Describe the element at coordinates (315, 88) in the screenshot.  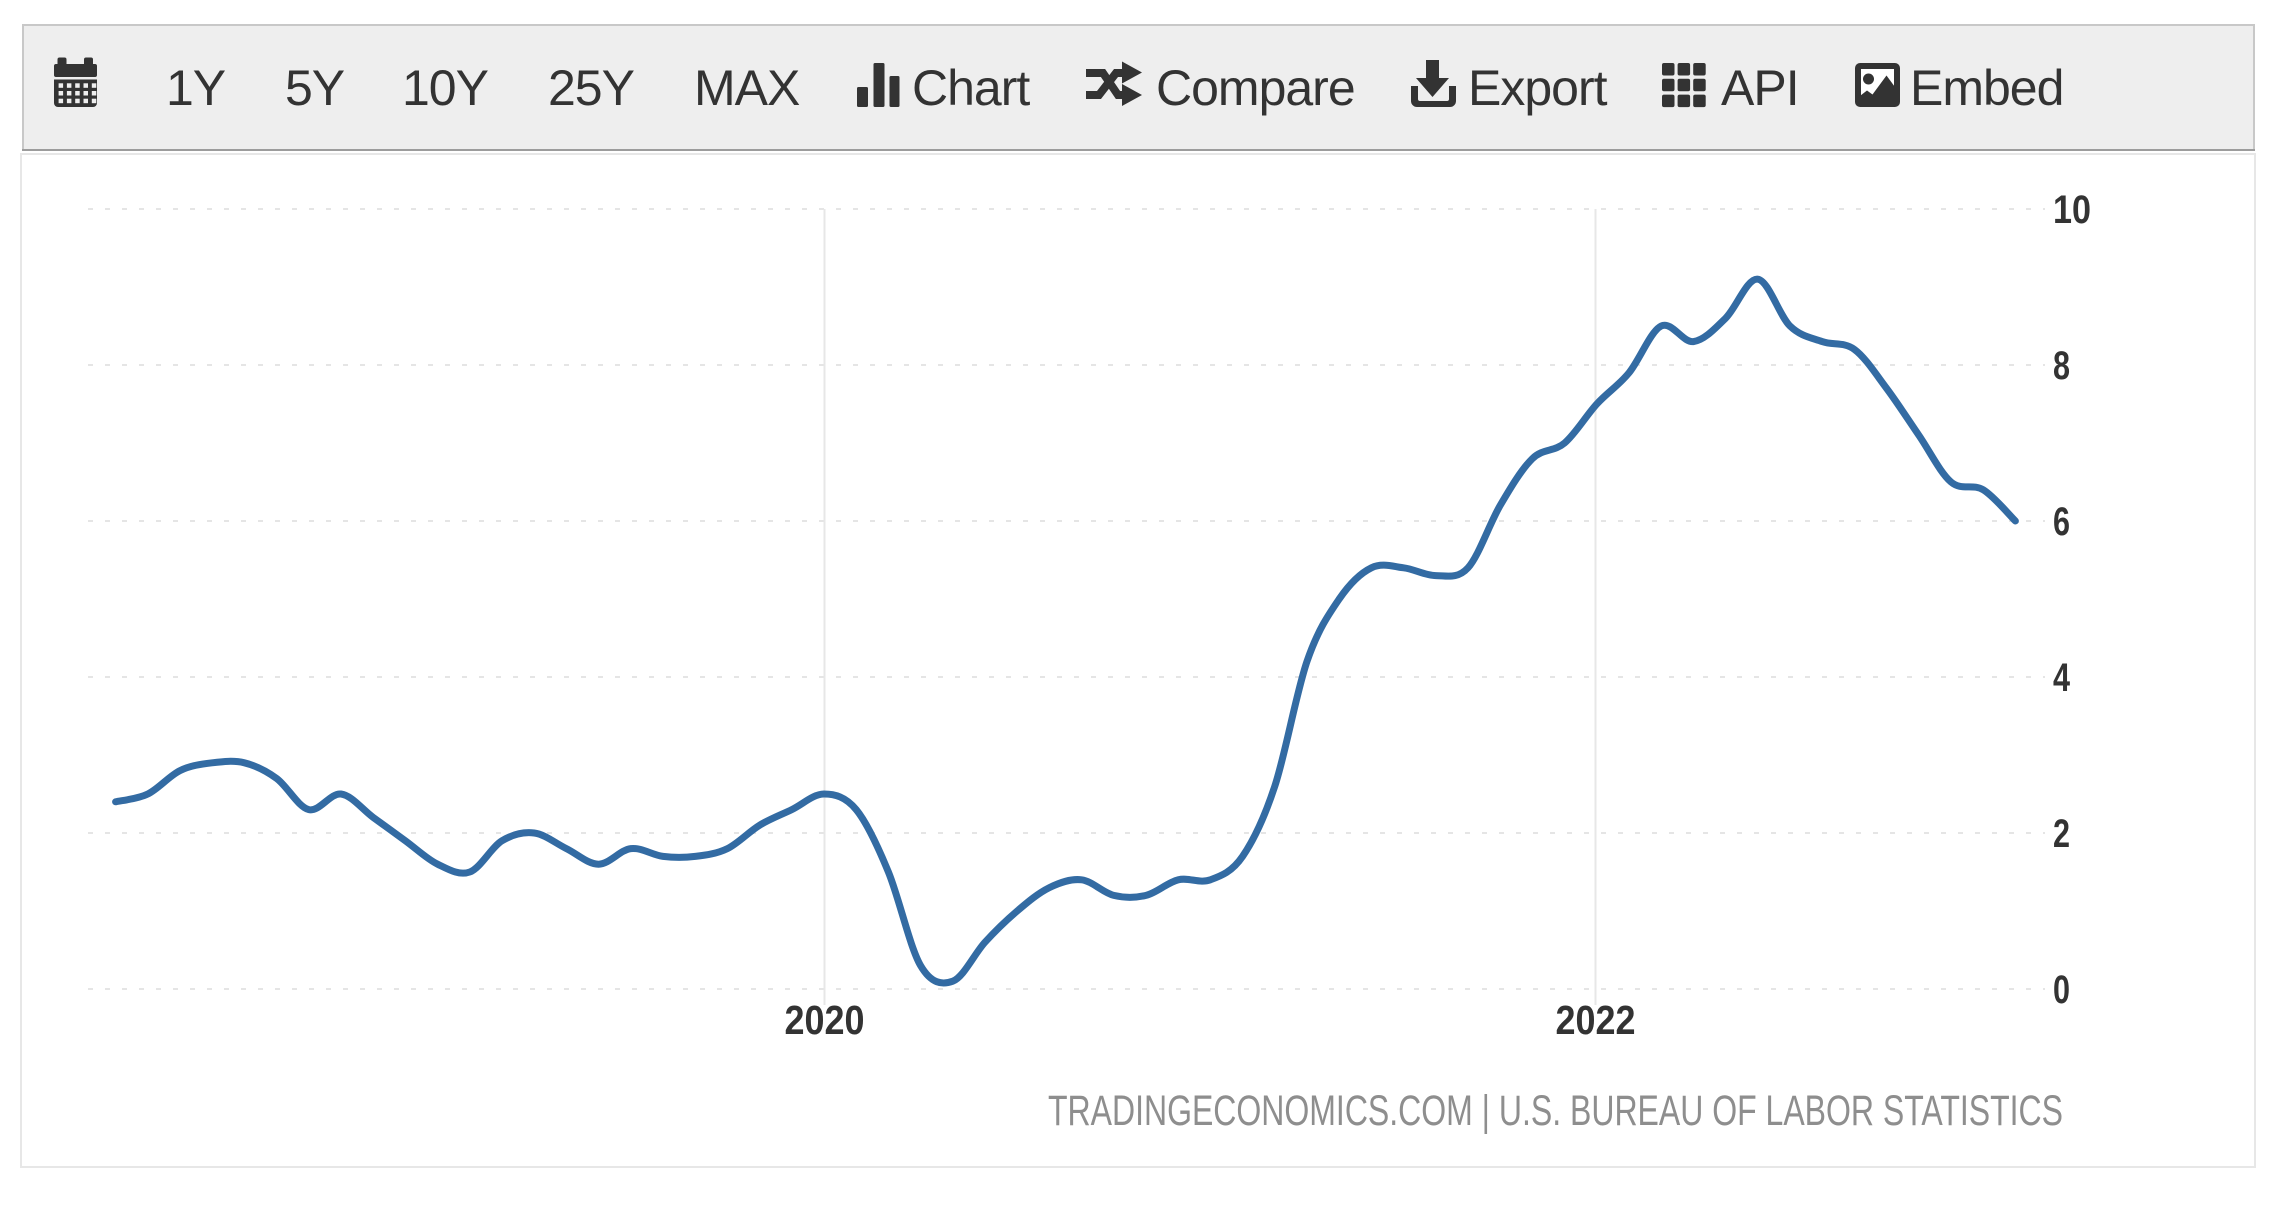
I see `svg-text: 5Y` at that location.